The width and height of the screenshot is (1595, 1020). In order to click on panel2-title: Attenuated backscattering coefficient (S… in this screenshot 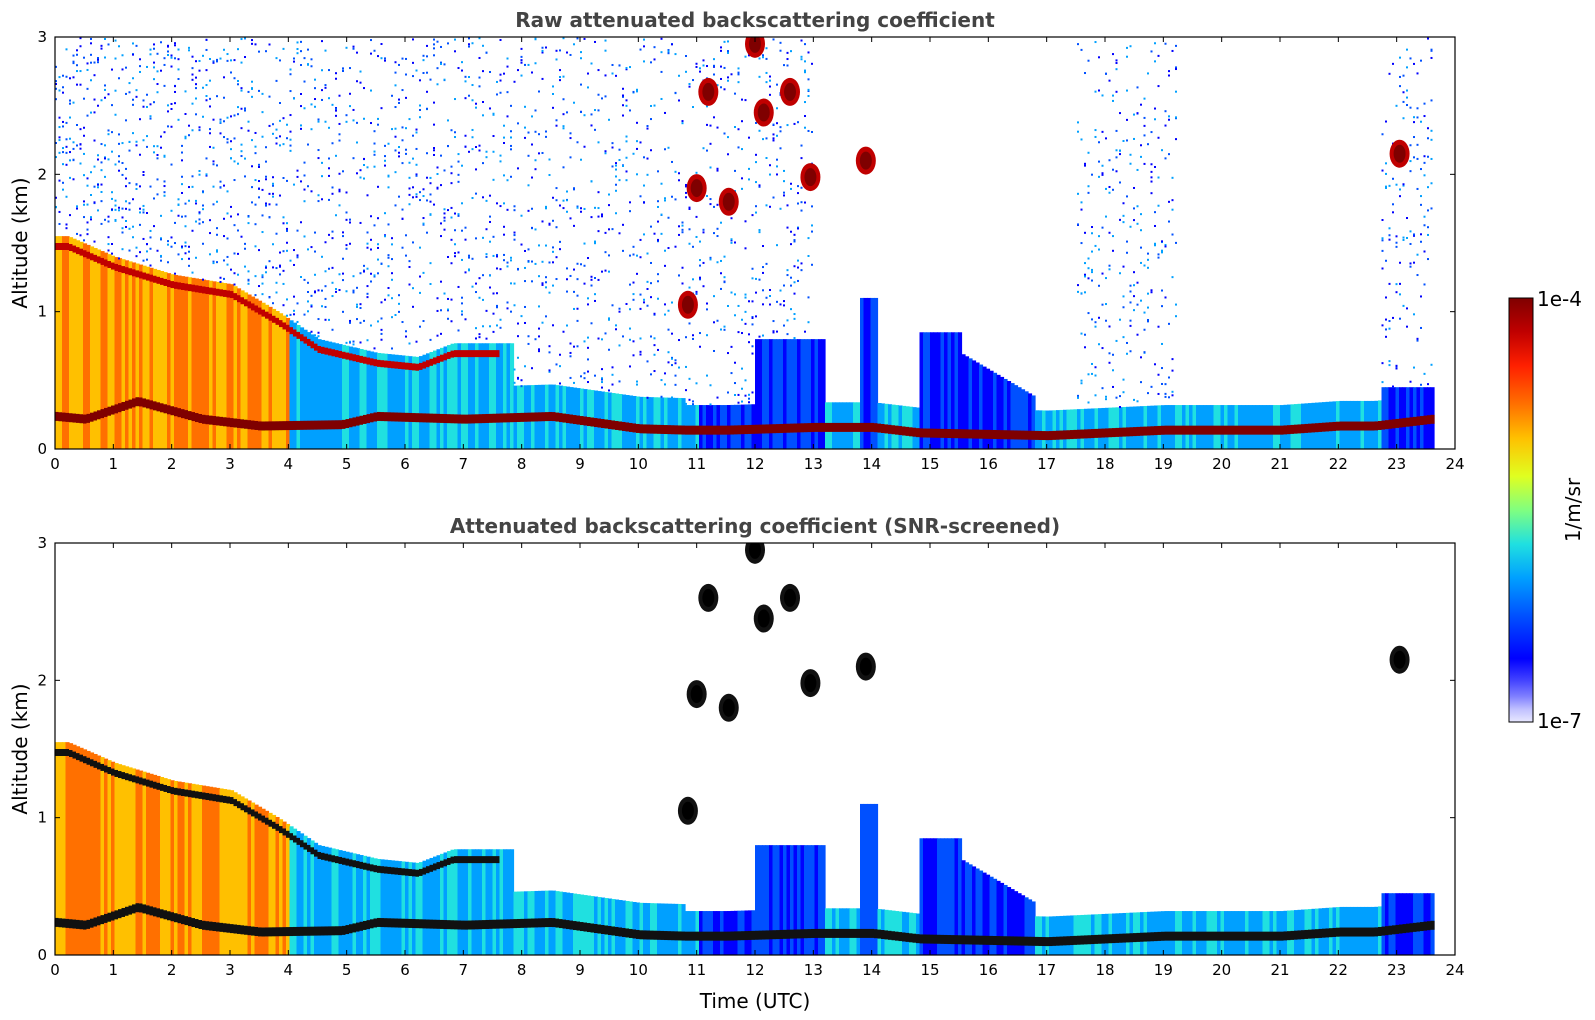, I will do `click(755, 526)`.